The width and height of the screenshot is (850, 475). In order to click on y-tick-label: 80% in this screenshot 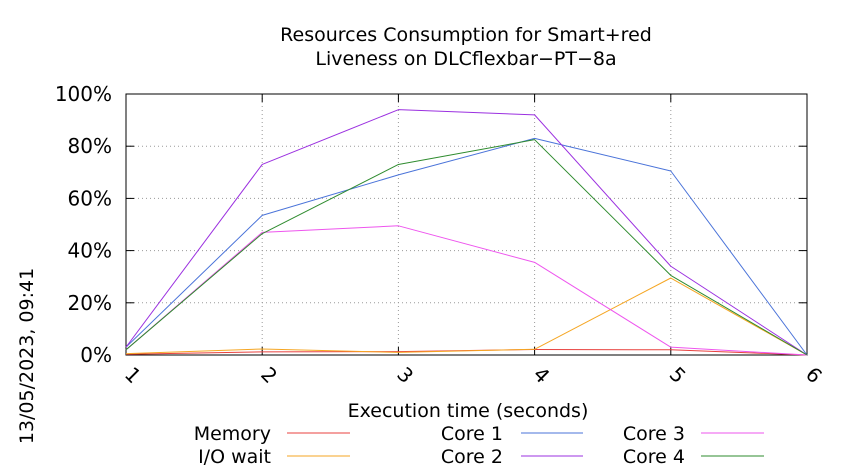, I will do `click(90, 146)`.